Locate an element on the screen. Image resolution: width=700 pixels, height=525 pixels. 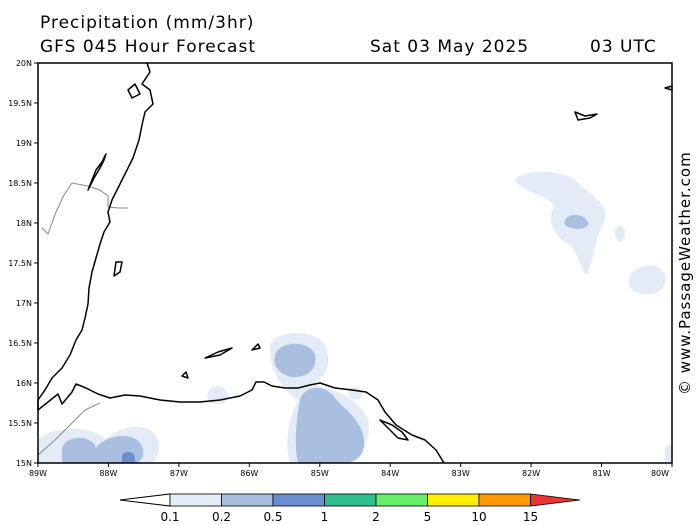
lon-label-87w: 87W is located at coordinates (179, 473).